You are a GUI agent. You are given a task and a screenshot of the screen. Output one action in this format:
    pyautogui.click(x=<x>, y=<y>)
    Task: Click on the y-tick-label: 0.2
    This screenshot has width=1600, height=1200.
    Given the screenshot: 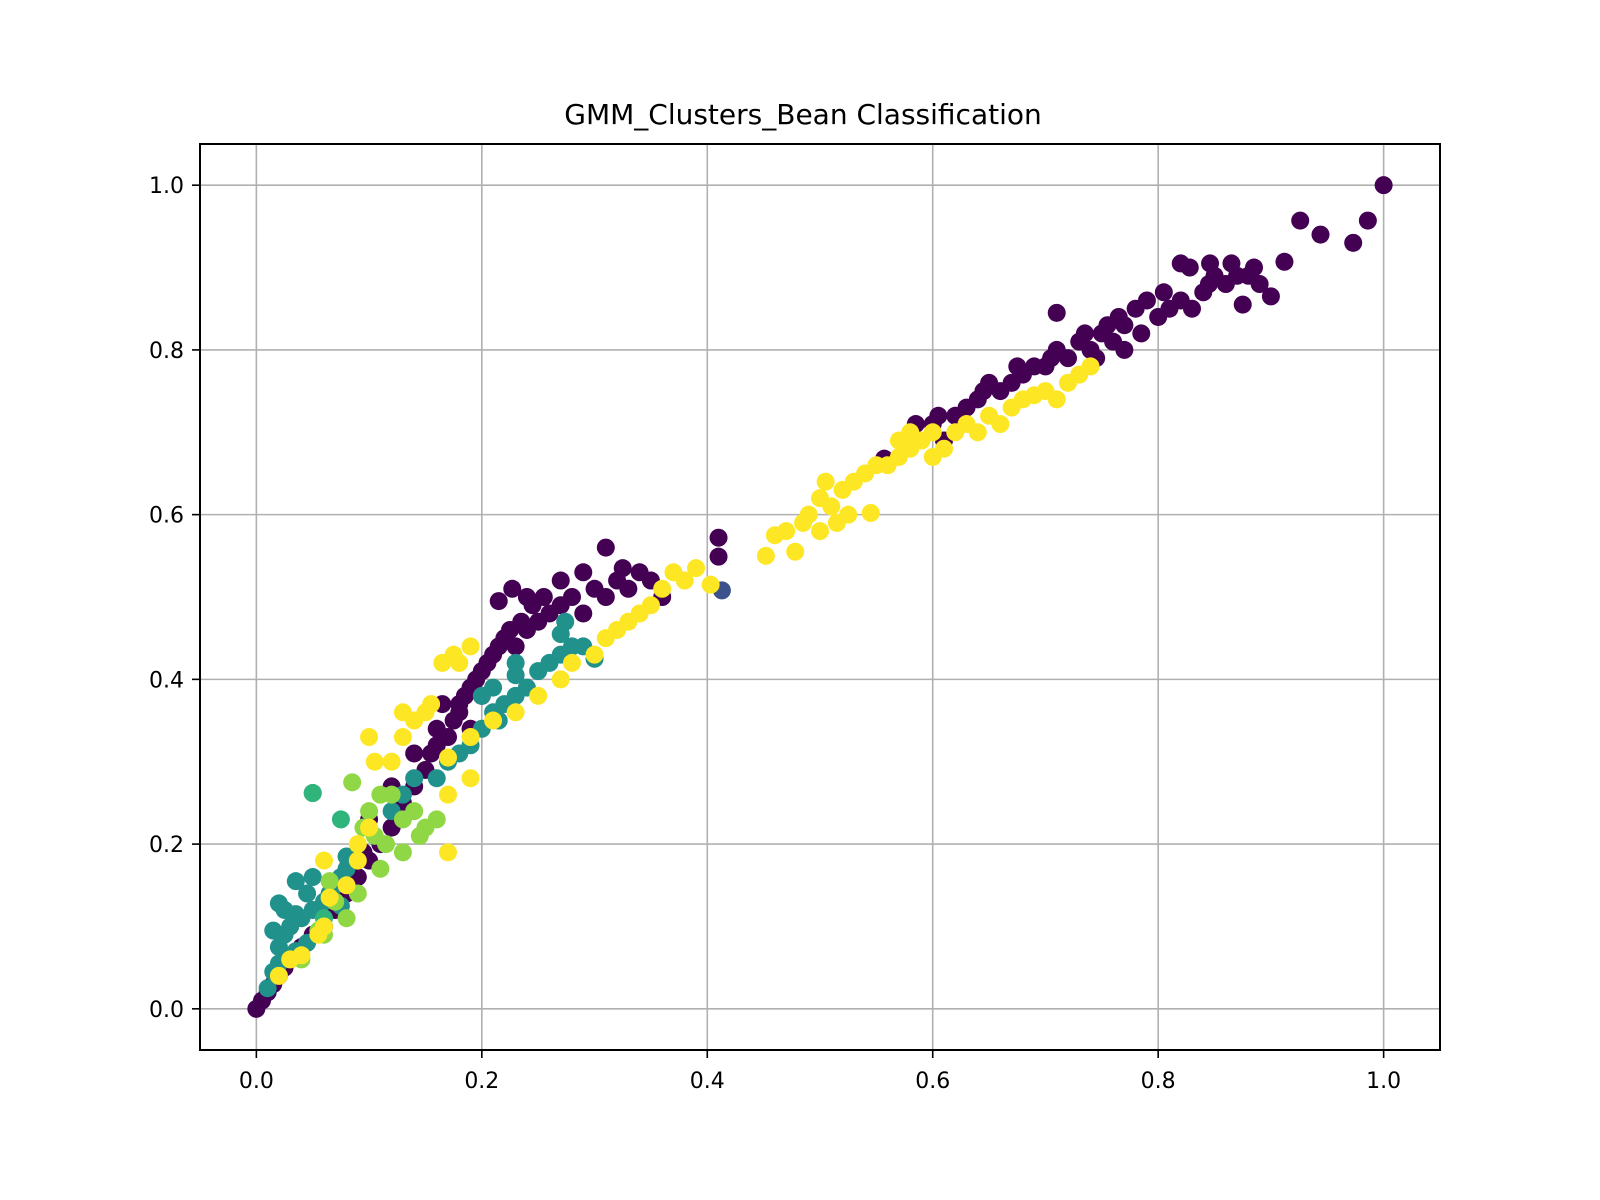 What is the action you would take?
    pyautogui.click(x=166, y=845)
    